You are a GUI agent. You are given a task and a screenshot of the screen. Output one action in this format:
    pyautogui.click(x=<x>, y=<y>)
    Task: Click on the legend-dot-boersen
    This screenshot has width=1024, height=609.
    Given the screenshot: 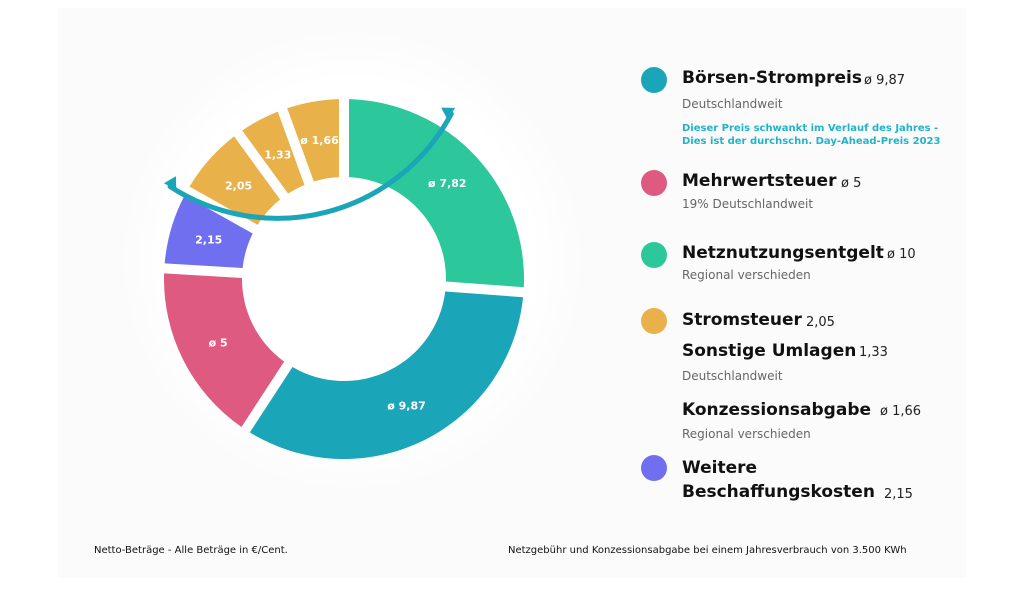 What is the action you would take?
    pyautogui.click(x=654, y=80)
    